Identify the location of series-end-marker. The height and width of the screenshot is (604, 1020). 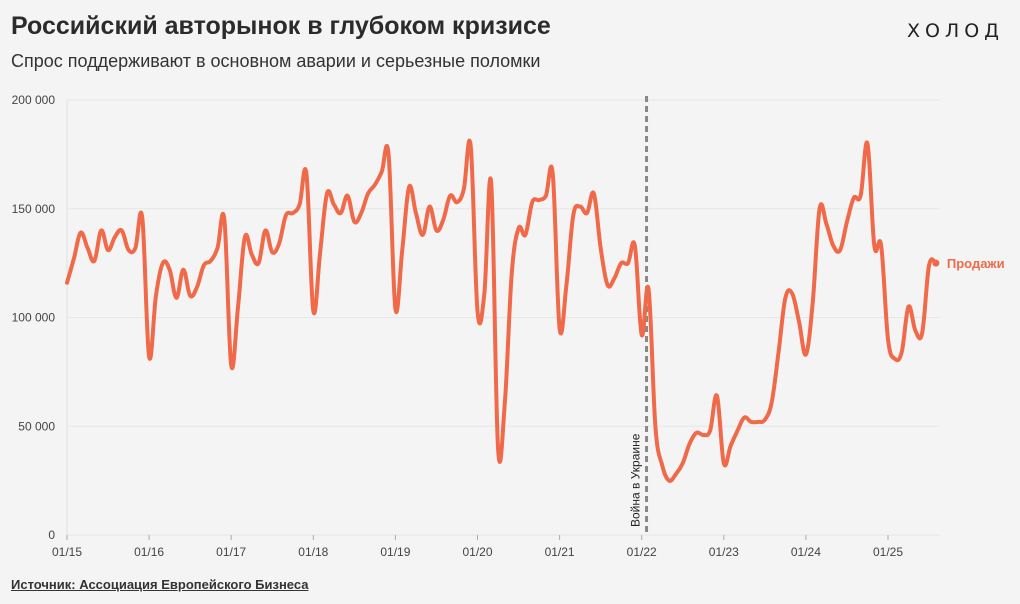
(936, 263).